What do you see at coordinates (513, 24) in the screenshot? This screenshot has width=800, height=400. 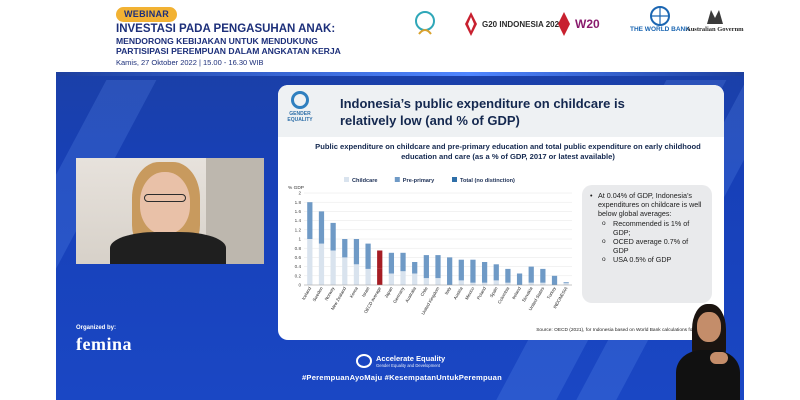 I see `g20-logo: G20 INDONESIA 2022` at bounding box center [513, 24].